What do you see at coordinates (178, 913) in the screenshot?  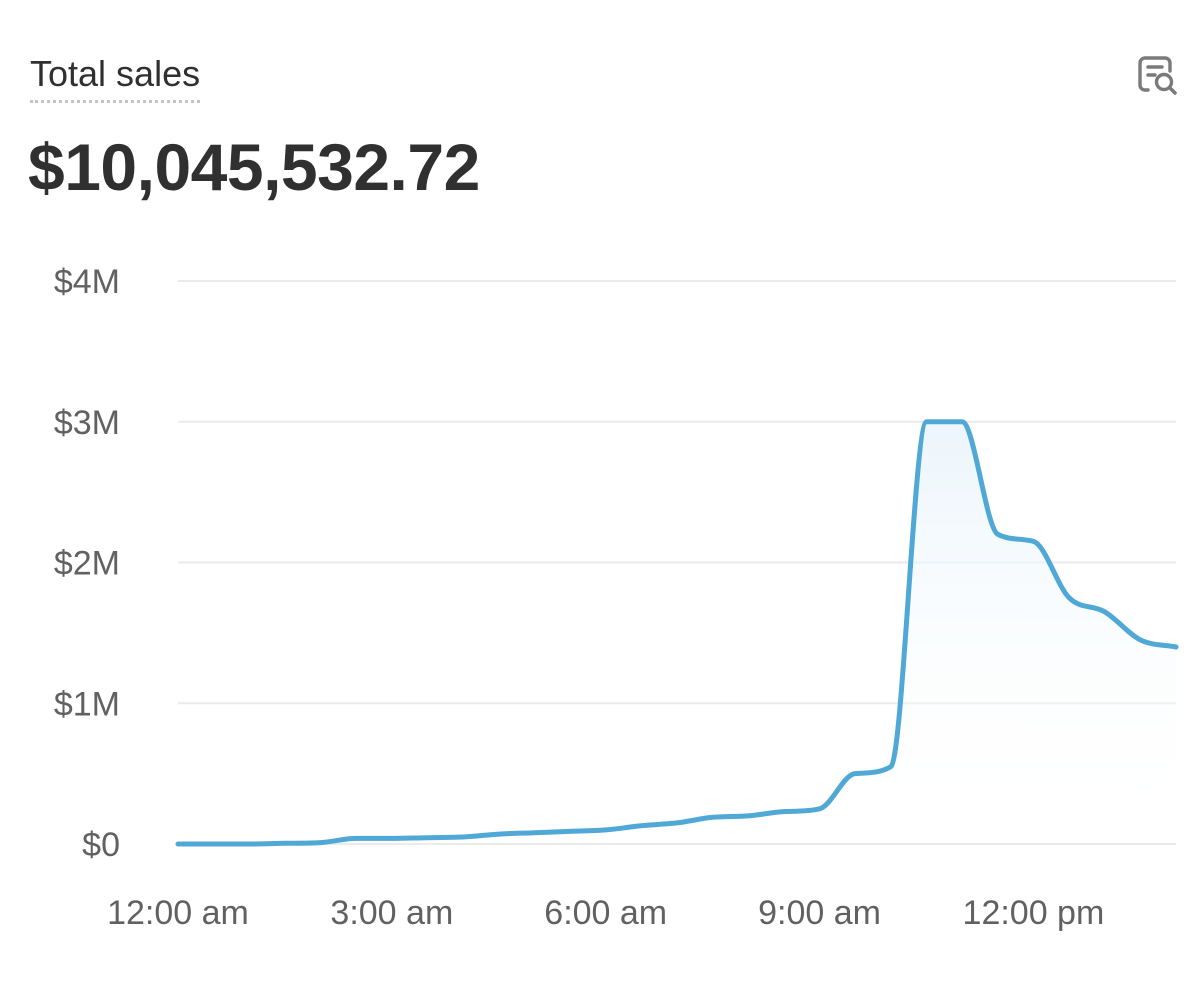 I see `x-tick-label: 12:00 am` at bounding box center [178, 913].